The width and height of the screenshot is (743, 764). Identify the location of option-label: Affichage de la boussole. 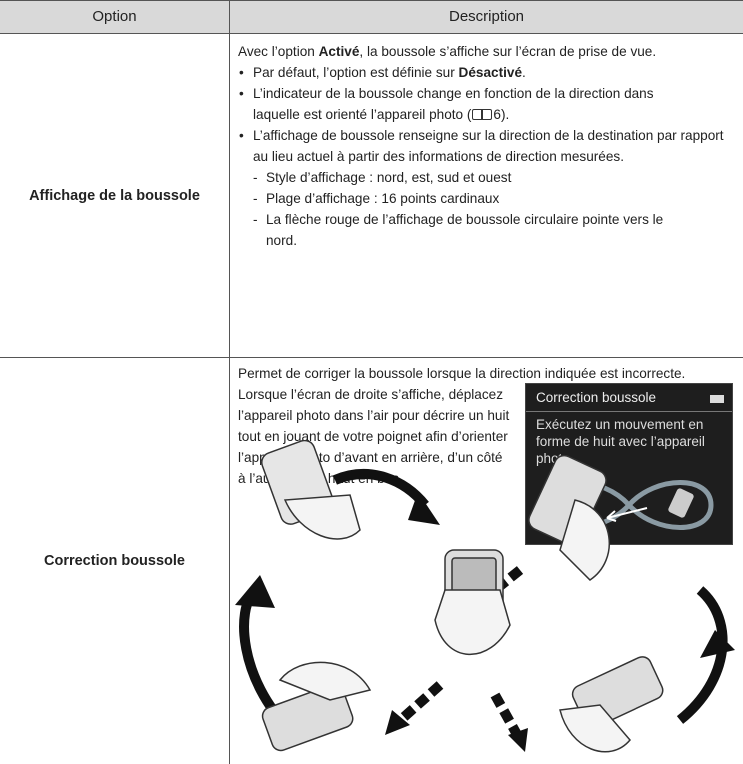
(114, 195).